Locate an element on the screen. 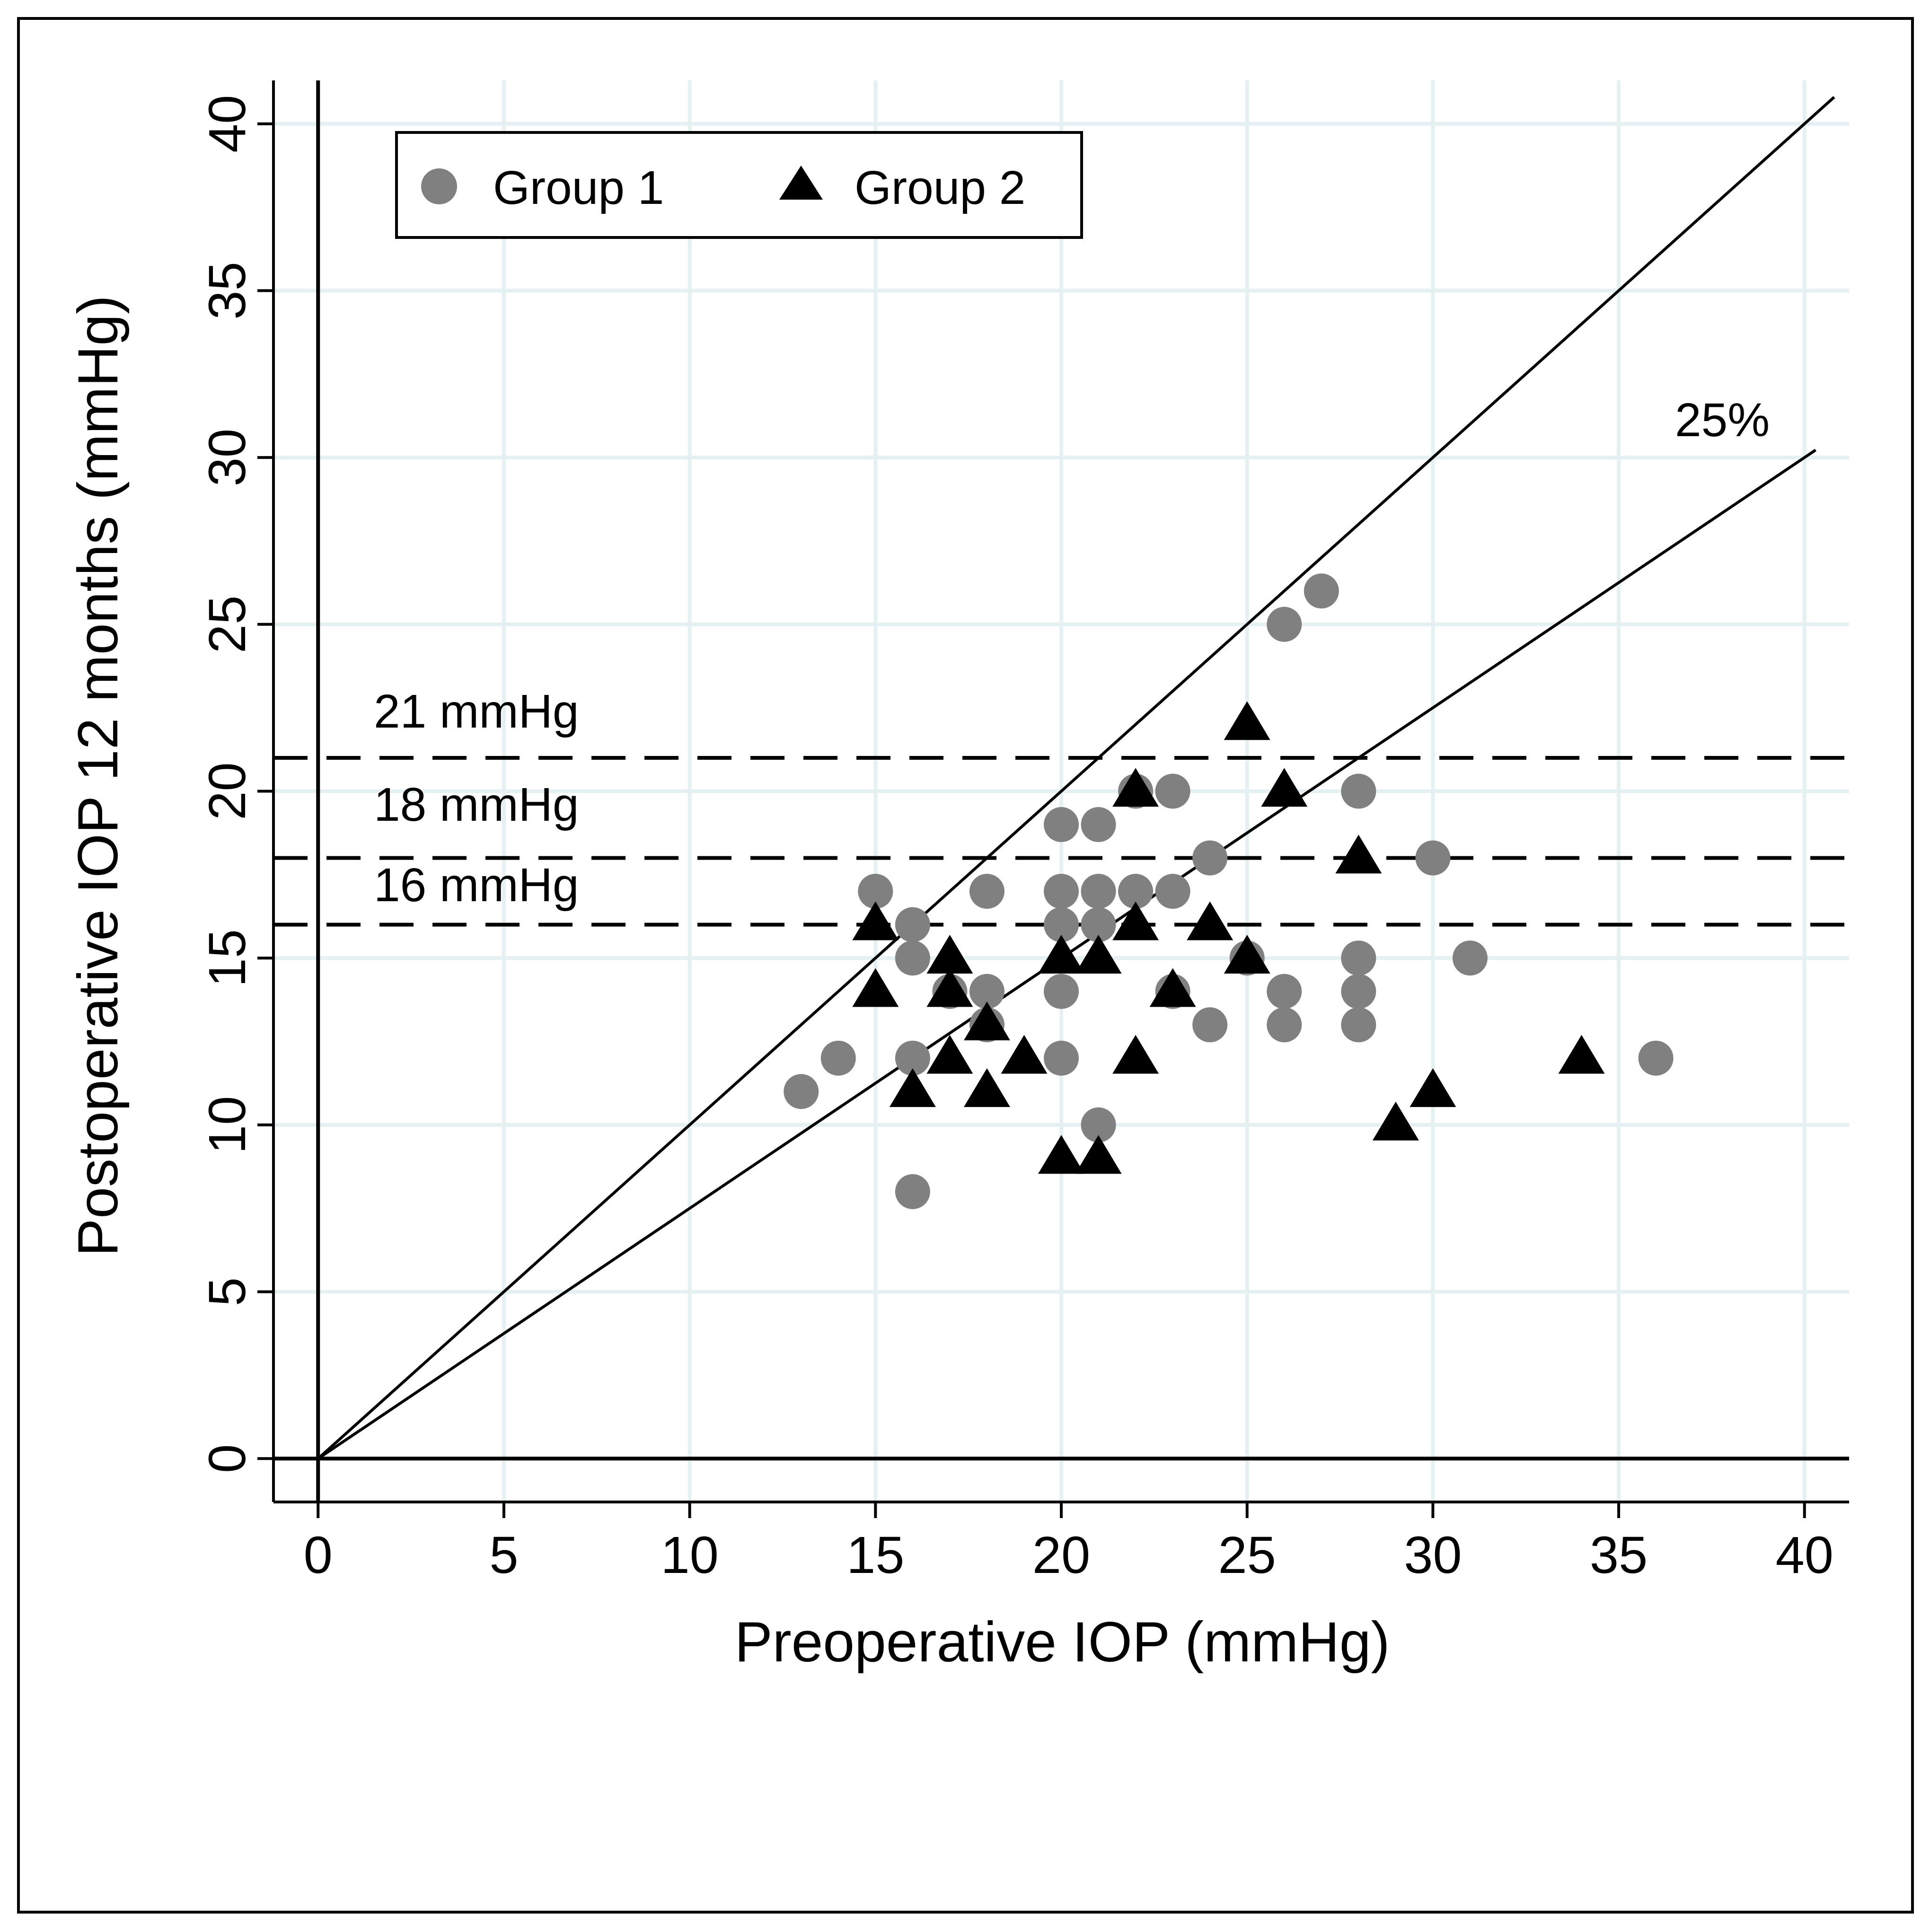 The height and width of the screenshot is (1932, 1930). x-tick-label-5: 5 is located at coordinates (504, 1555).